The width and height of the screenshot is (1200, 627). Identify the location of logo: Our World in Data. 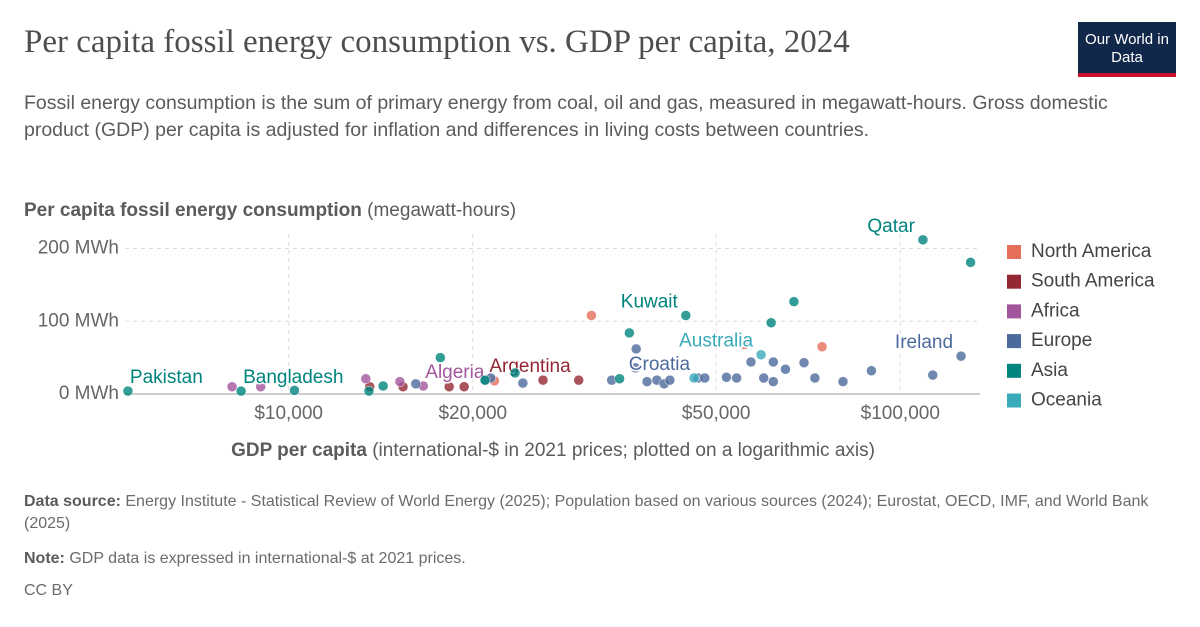
(1127, 49).